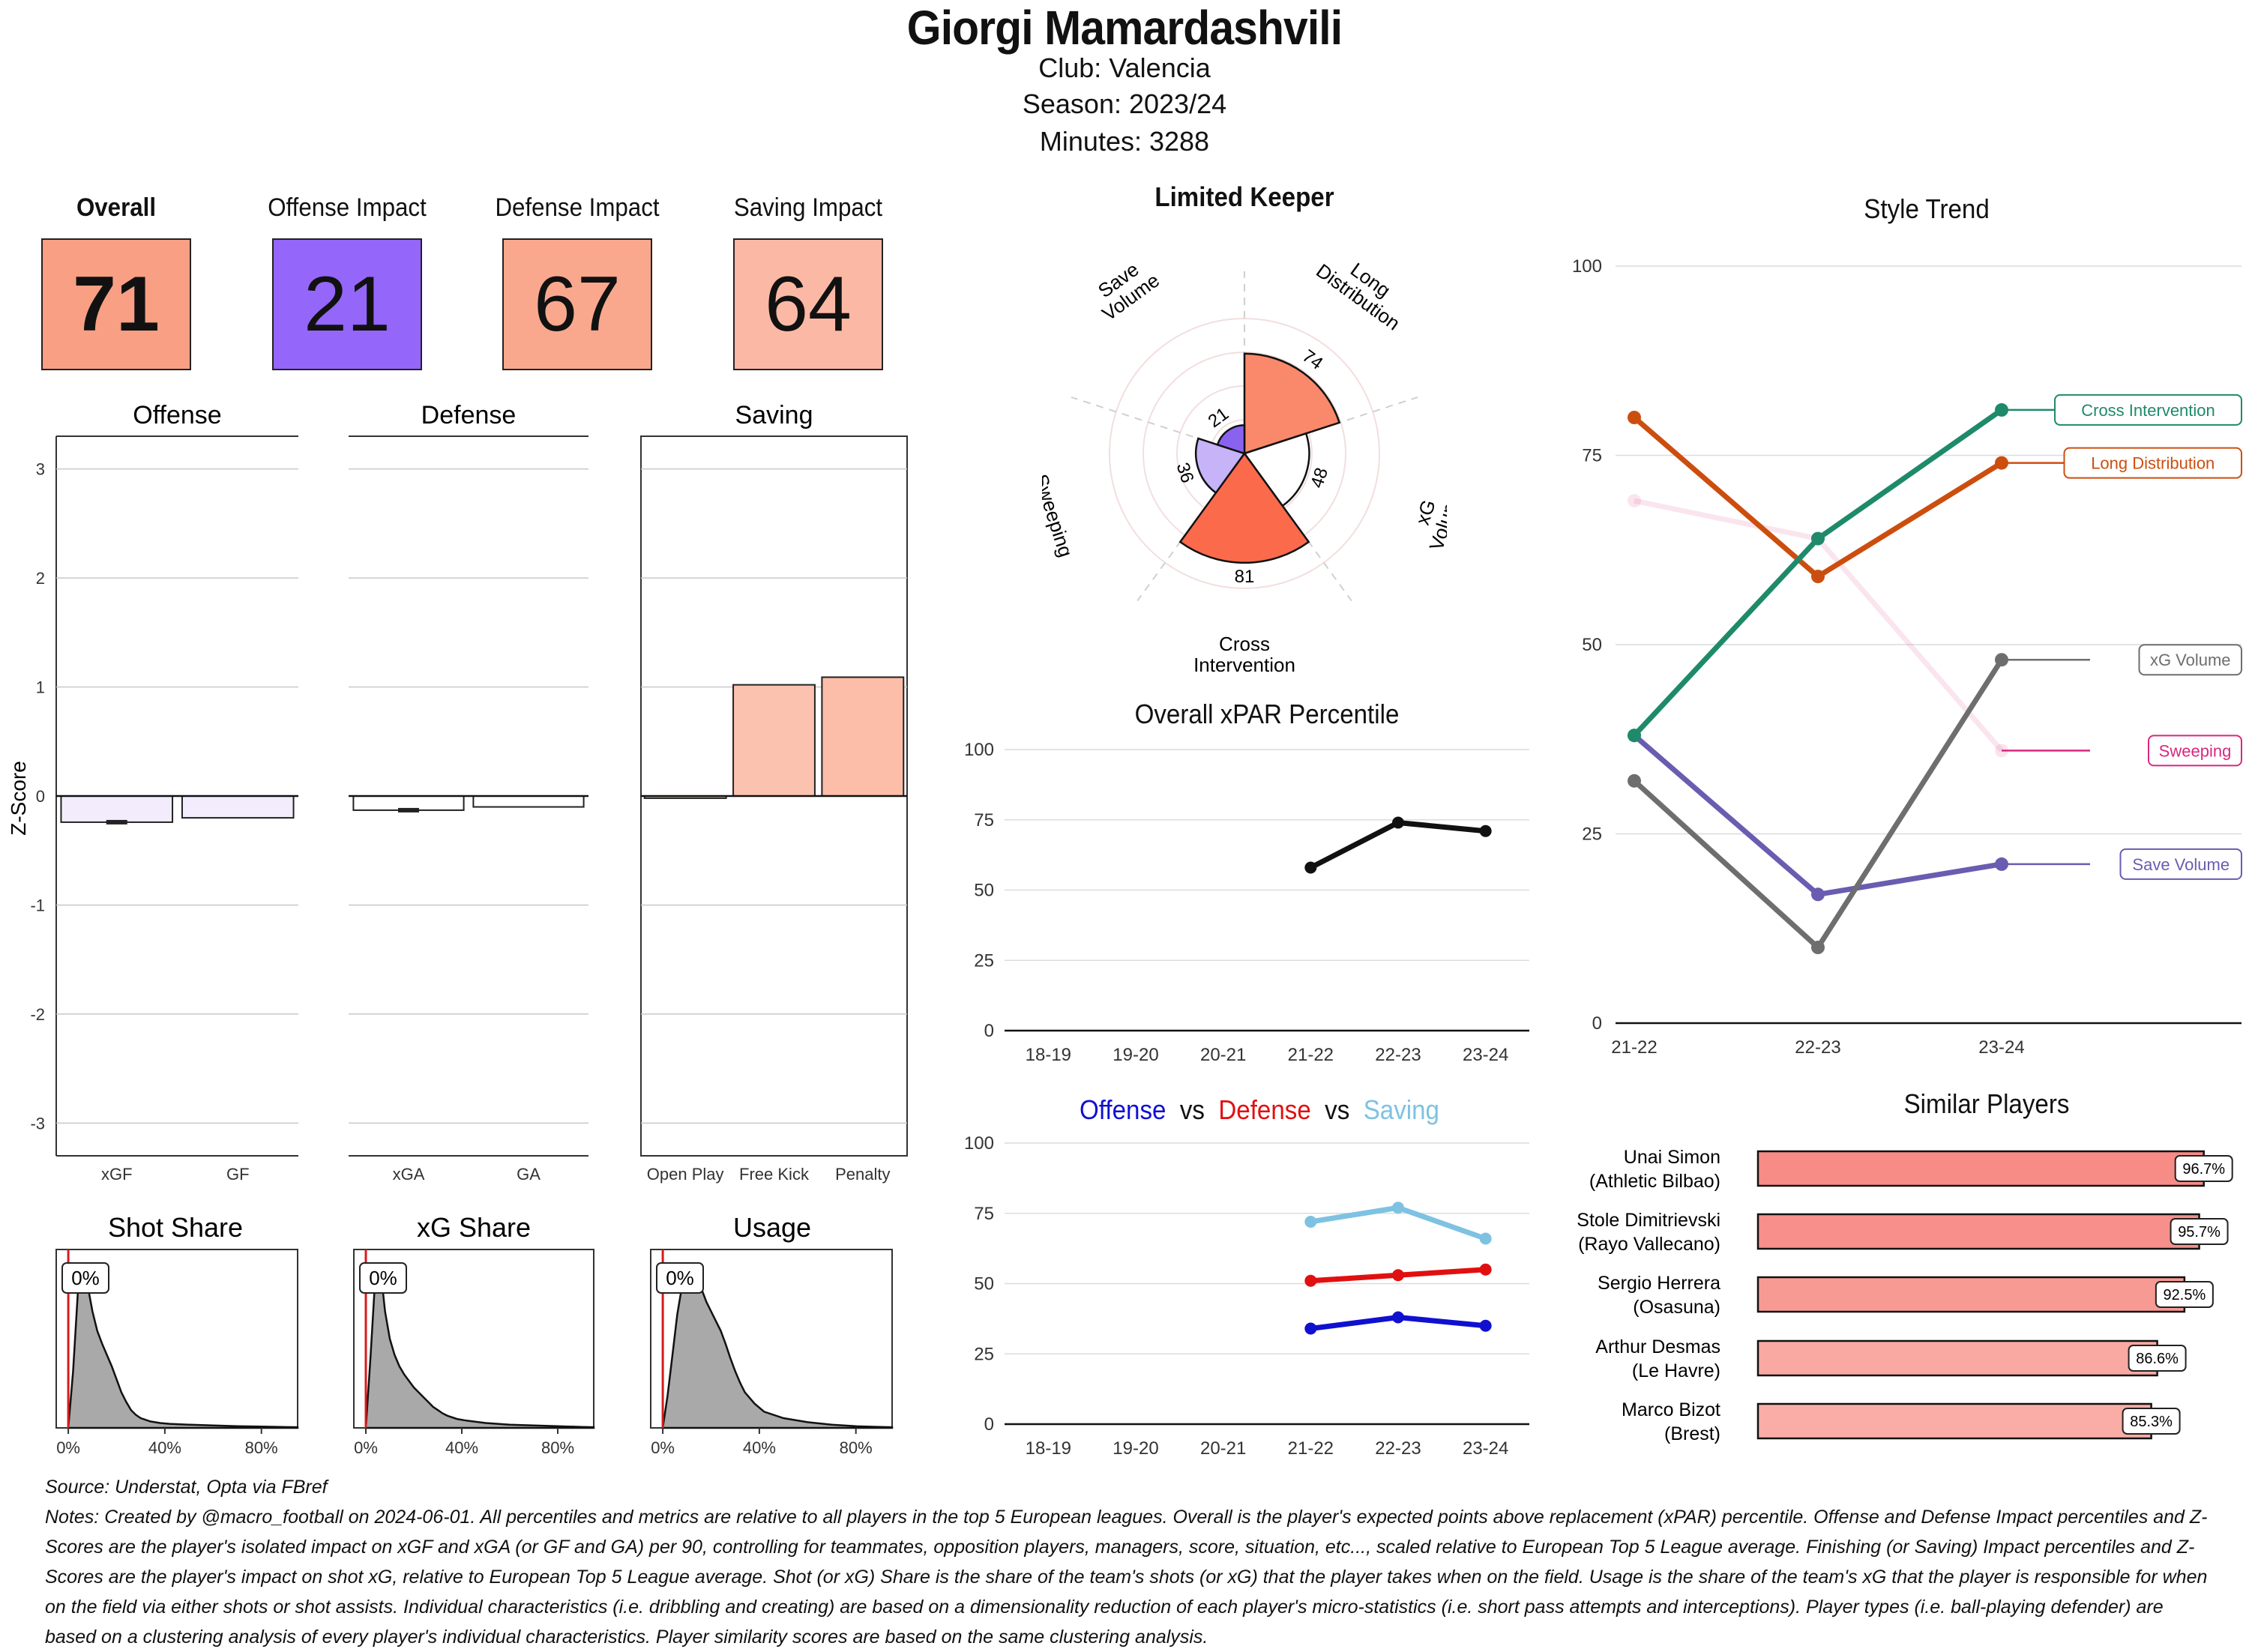 The image size is (2249, 1652). Describe the element at coordinates (117, 1174) in the screenshot. I see `zscore-xtick: xGF` at that location.